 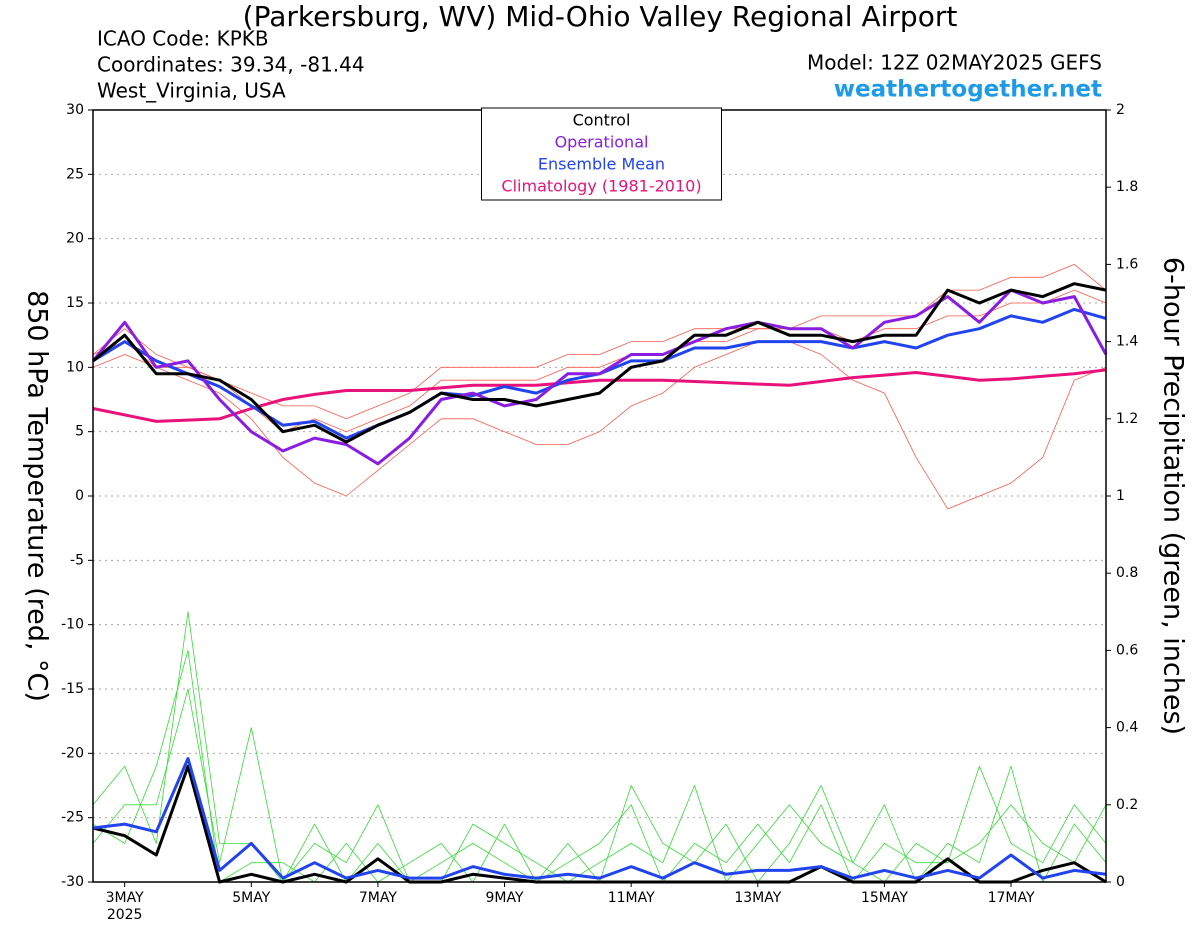 What do you see at coordinates (191, 91) in the screenshot?
I see `info-line: West_Virginia, USA` at bounding box center [191, 91].